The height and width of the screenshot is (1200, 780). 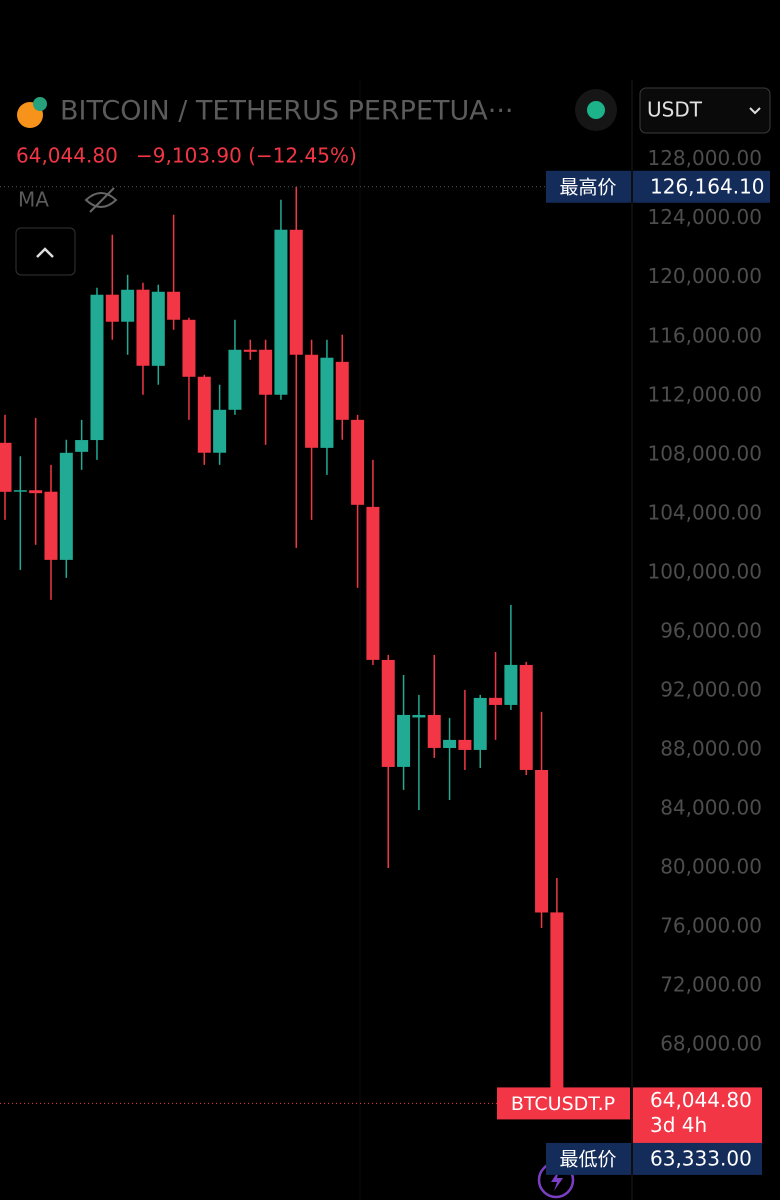 I want to click on y-tick-label: 108,000.00, so click(x=704, y=453).